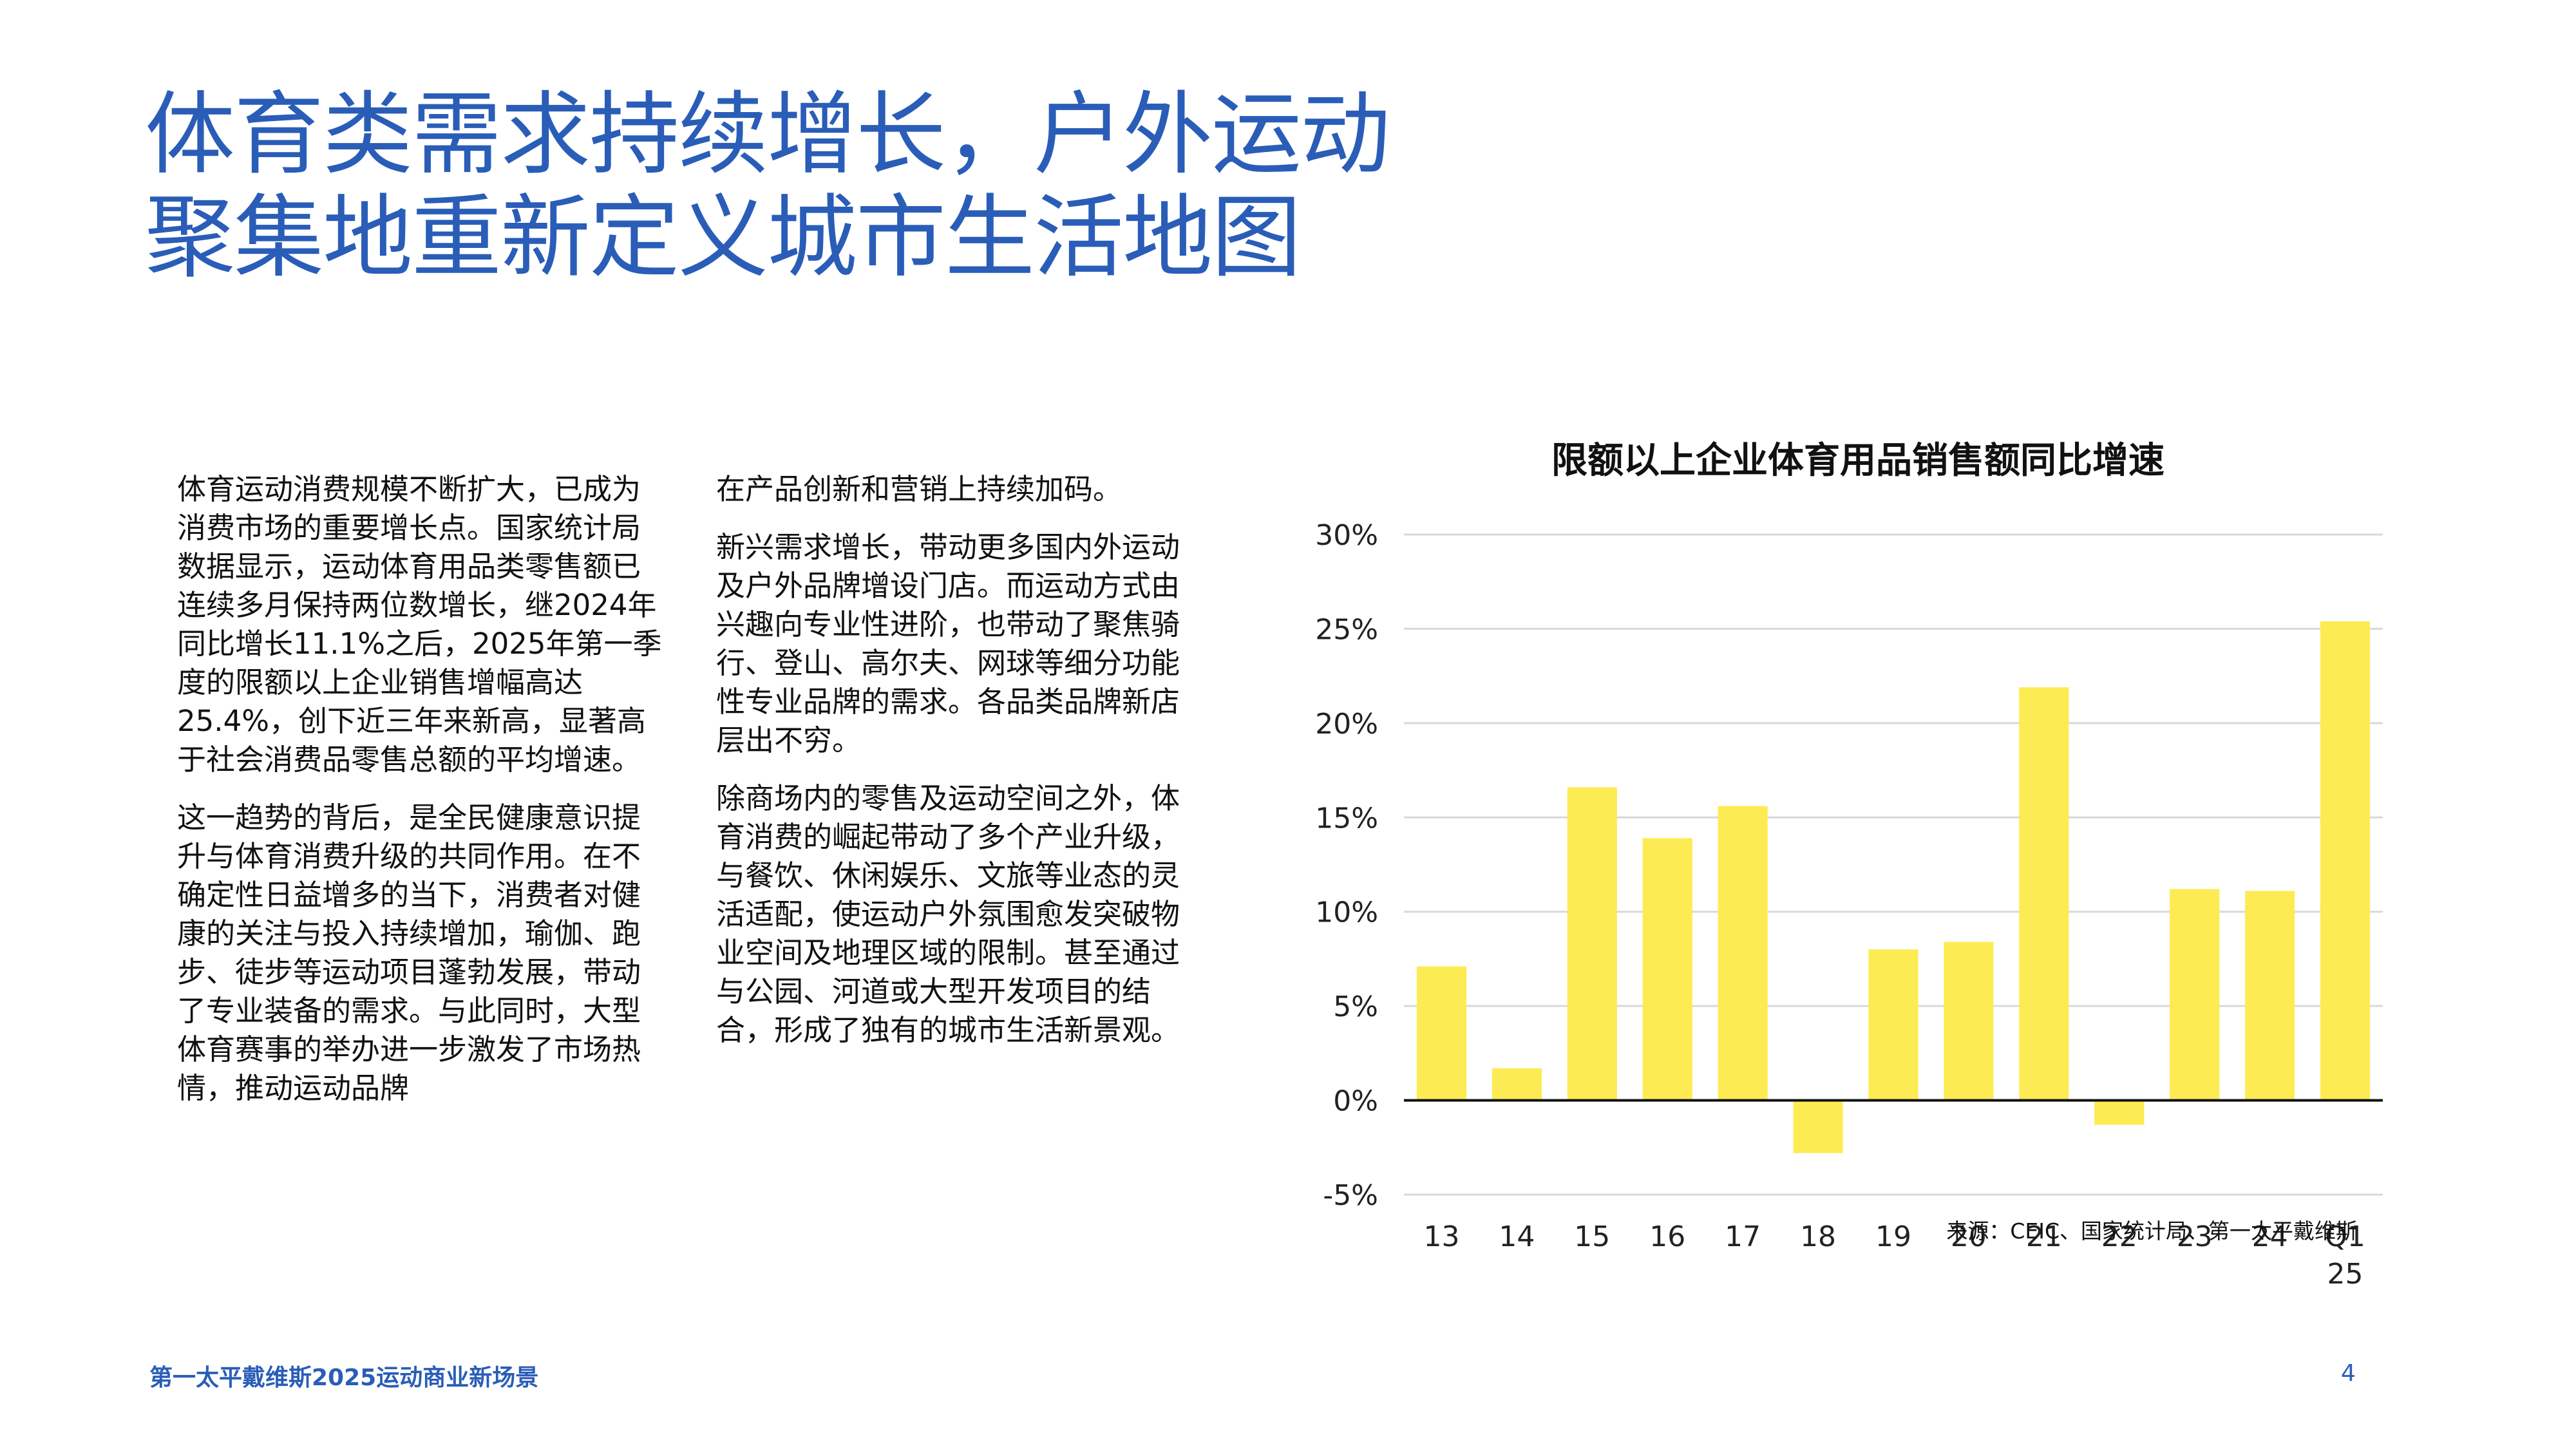 The height and width of the screenshot is (1449, 2576). What do you see at coordinates (1517, 1236) in the screenshot?
I see `x-tick-label: 14` at bounding box center [1517, 1236].